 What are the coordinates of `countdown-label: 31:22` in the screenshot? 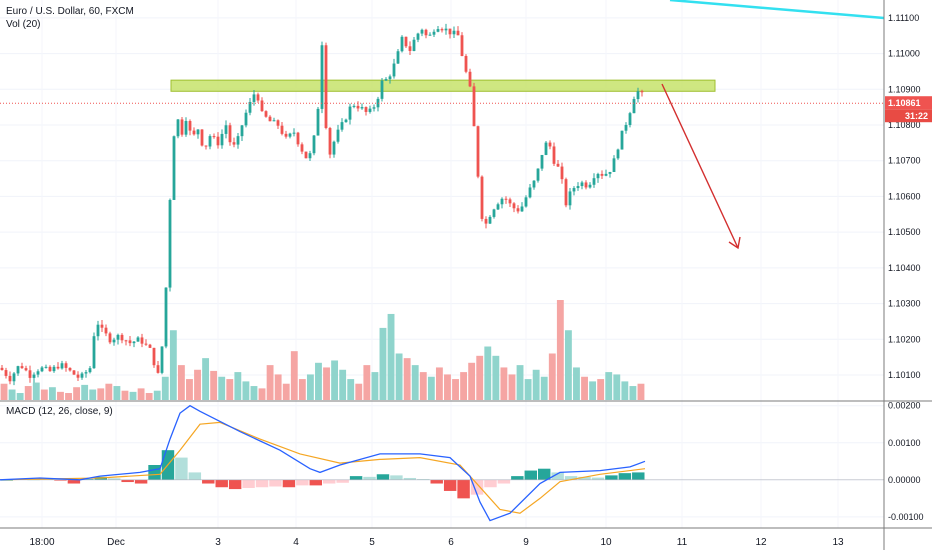 It's located at (916, 116).